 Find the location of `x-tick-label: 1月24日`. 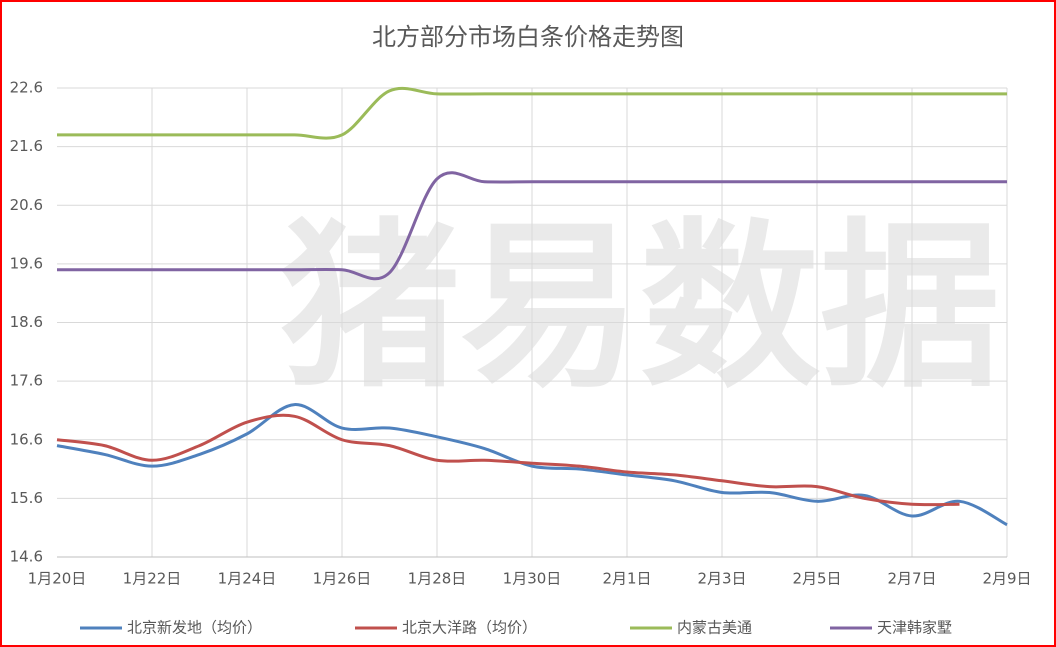

x-tick-label: 1月24日 is located at coordinates (247, 579).